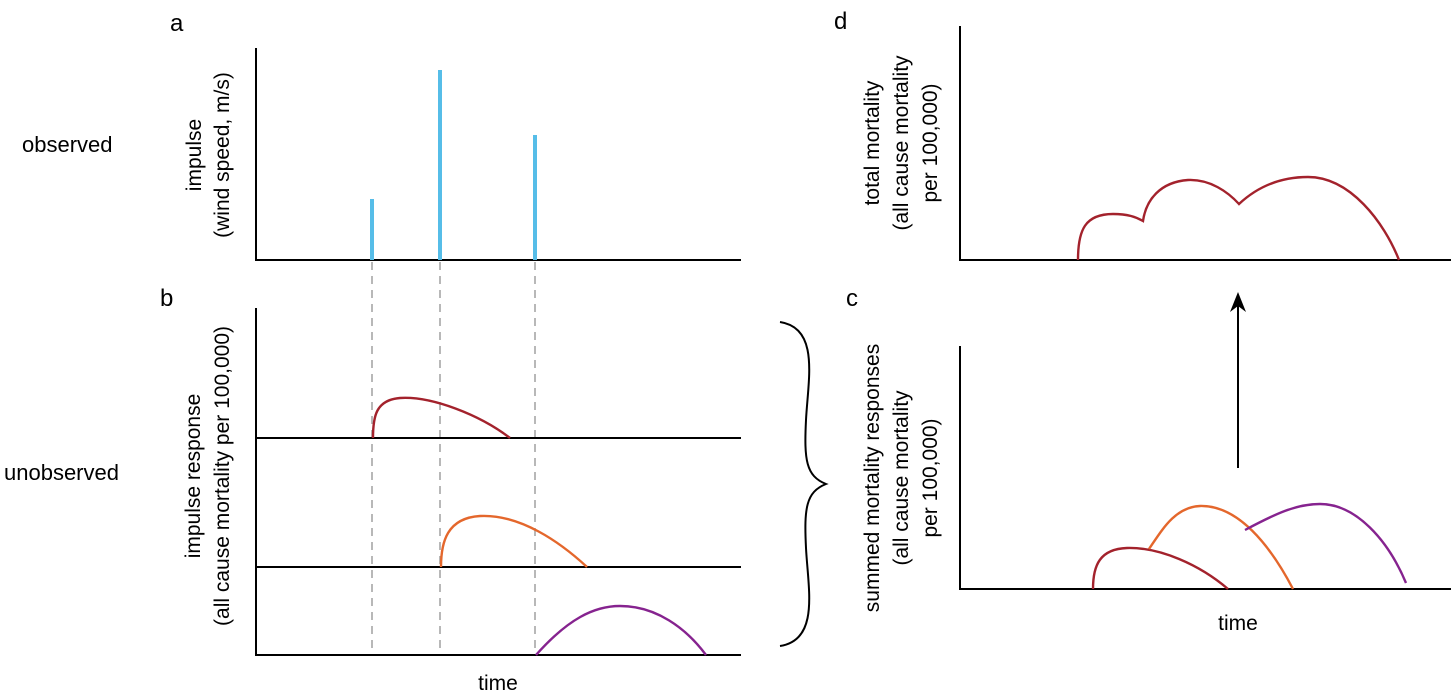 The image size is (1456, 699). I want to click on panel-c-ylabel-line2: (all cause mortality, so click(901, 478).